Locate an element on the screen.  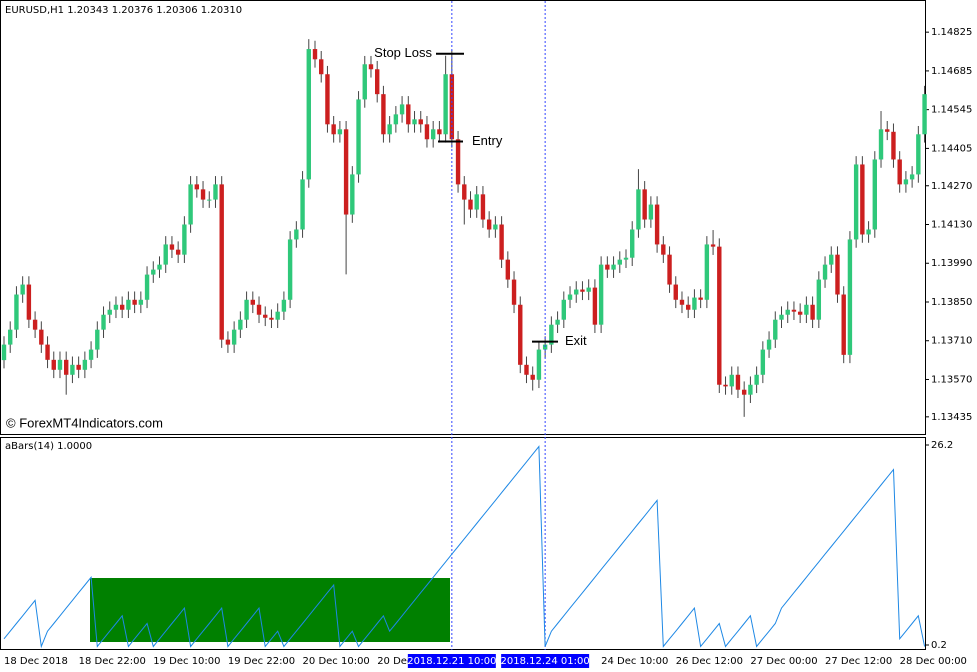
y-tick-label: 1.14685 is located at coordinates (951, 71).